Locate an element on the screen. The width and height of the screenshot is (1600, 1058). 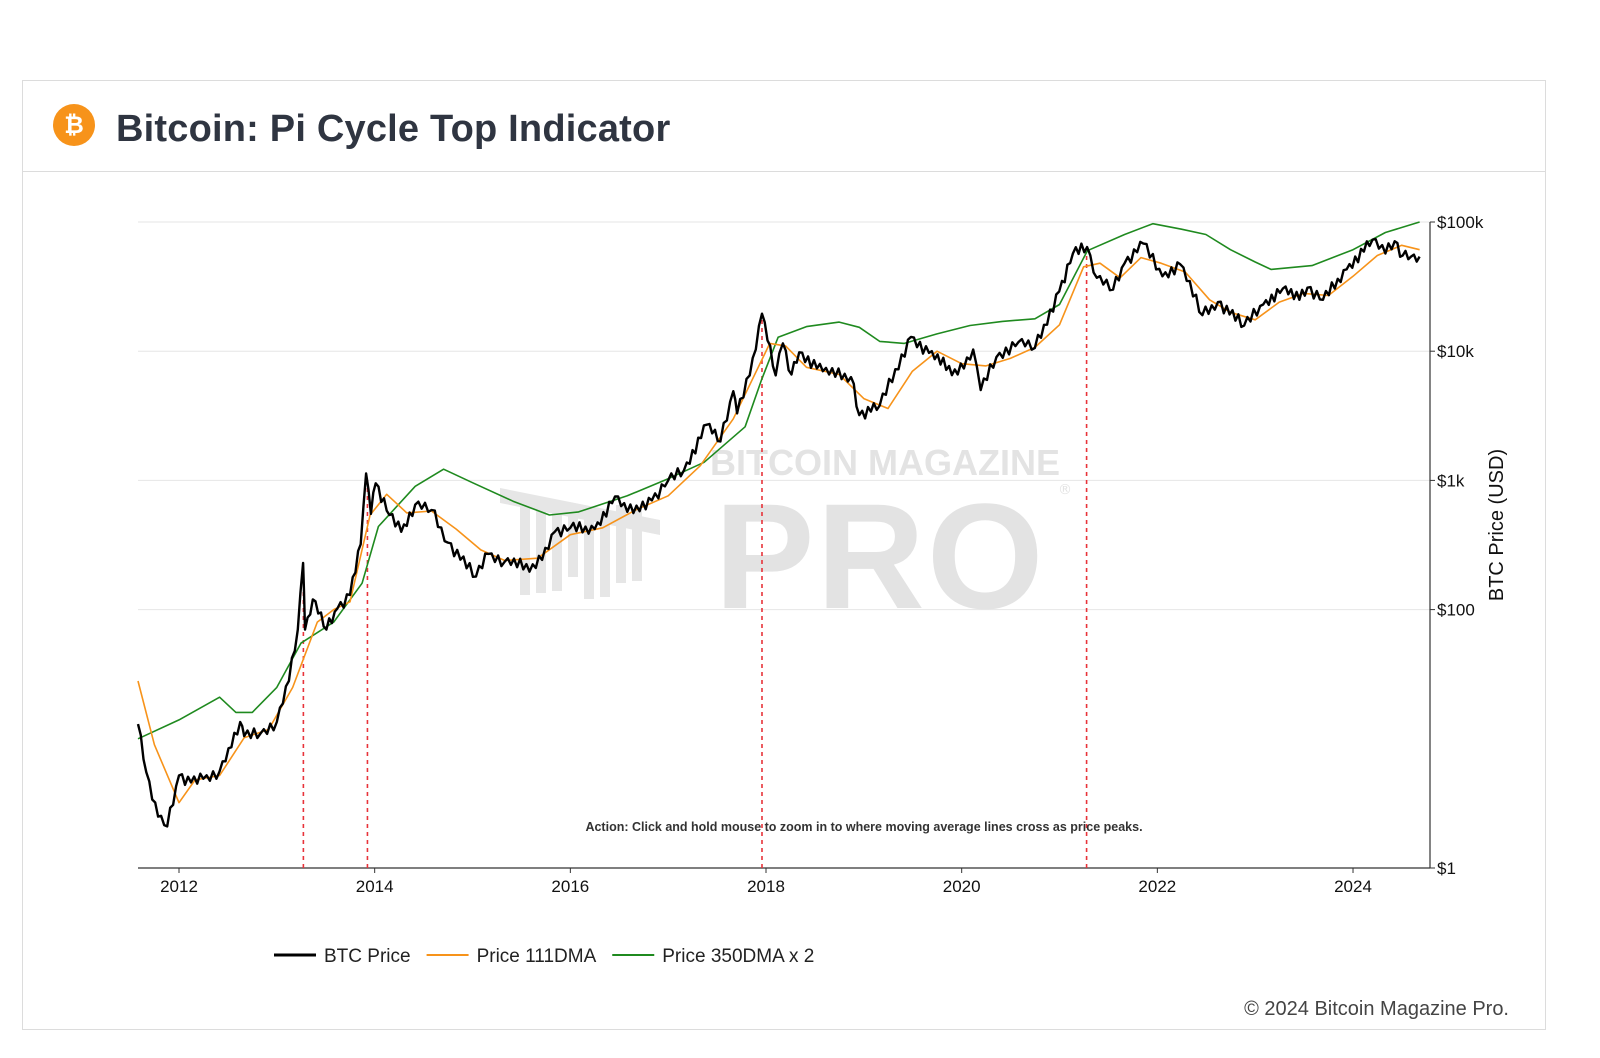
copyright-text: © 2024 Bitcoin Magazine Pro. is located at coordinates (1376, 1009).